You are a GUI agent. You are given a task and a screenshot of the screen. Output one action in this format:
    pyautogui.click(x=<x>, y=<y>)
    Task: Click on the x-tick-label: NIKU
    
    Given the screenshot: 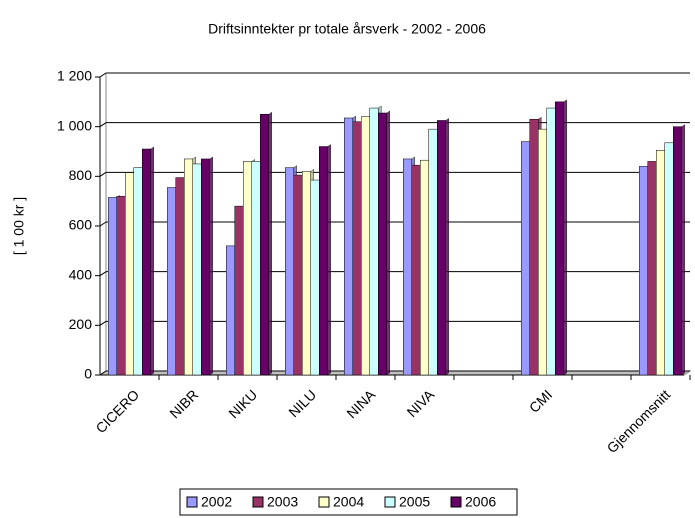 What is the action you would take?
    pyautogui.click(x=242, y=403)
    